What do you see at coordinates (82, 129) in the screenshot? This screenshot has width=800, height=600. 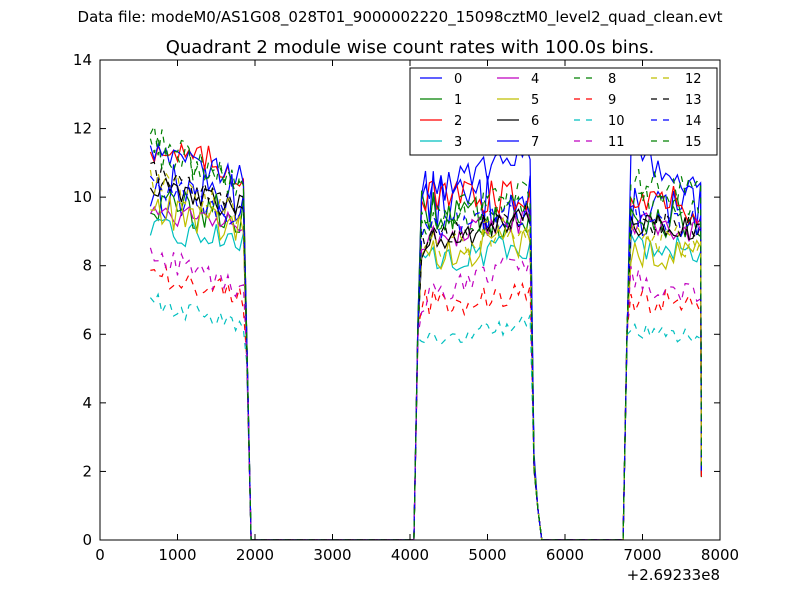 I see `y-tick-label: 12` at bounding box center [82, 129].